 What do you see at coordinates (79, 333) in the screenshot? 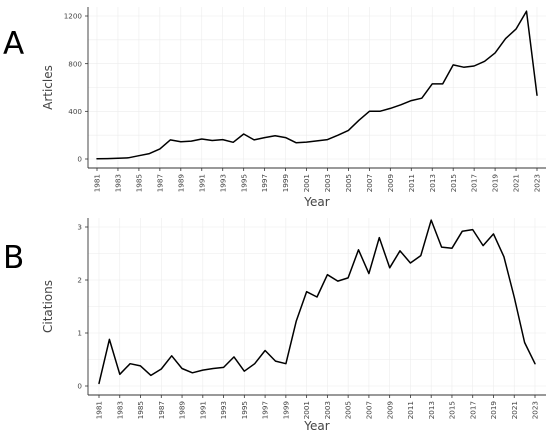
I see `y-tick-label: 1` at bounding box center [79, 333].